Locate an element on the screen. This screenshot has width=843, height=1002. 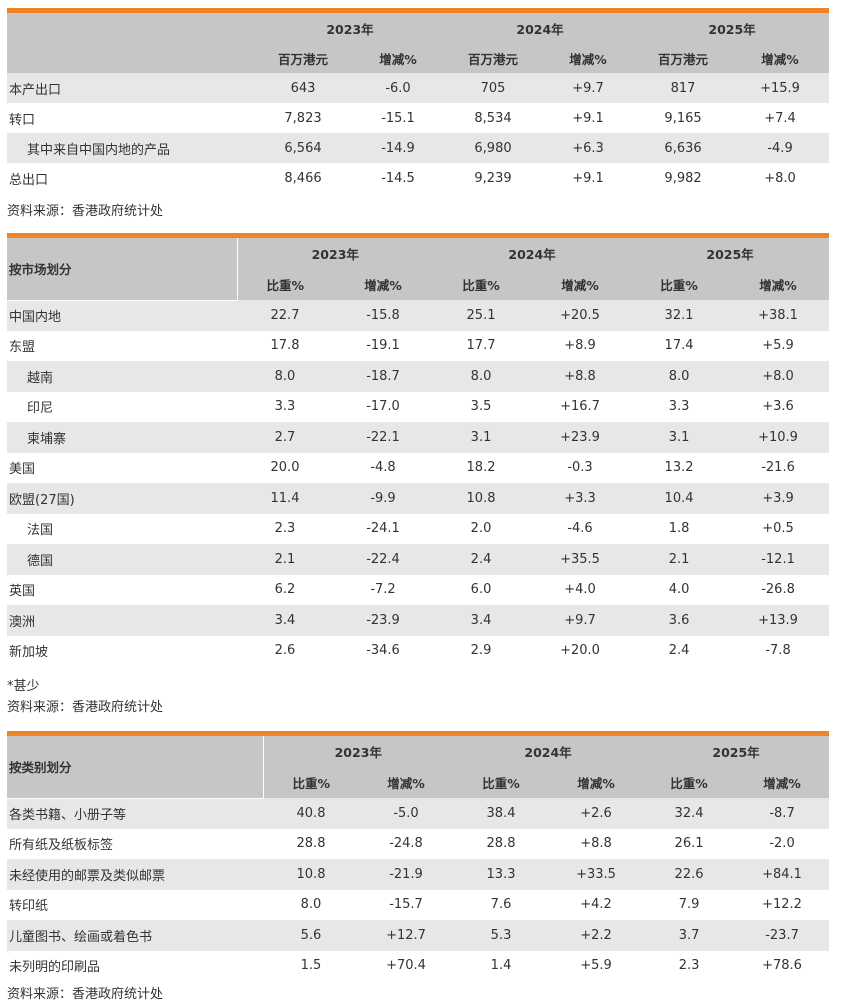
cell: 8.0 is located at coordinates (285, 376).